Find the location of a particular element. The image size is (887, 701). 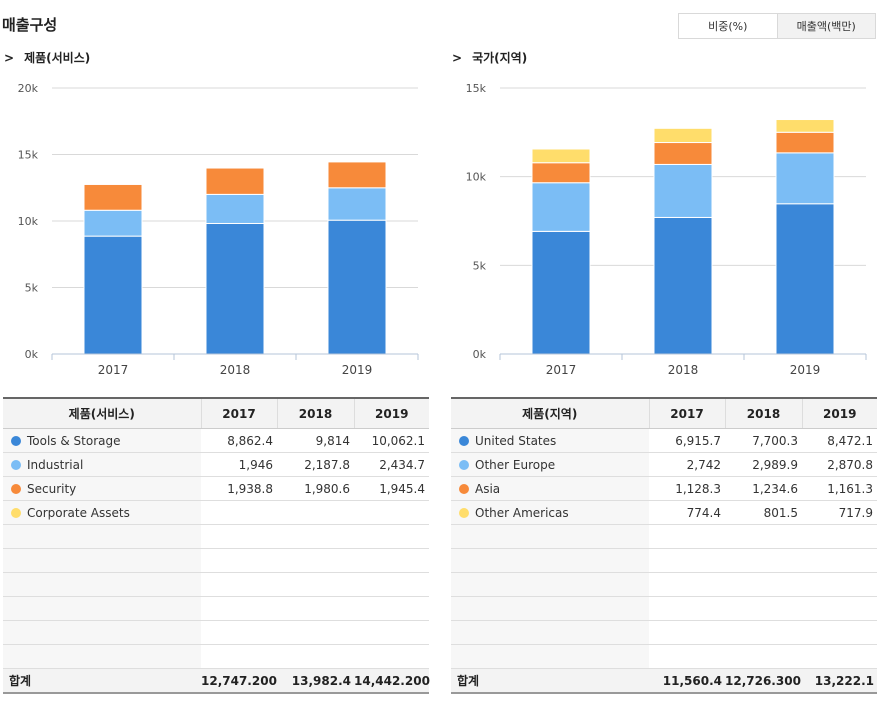

table-cell: 774.4 is located at coordinates (687, 512).